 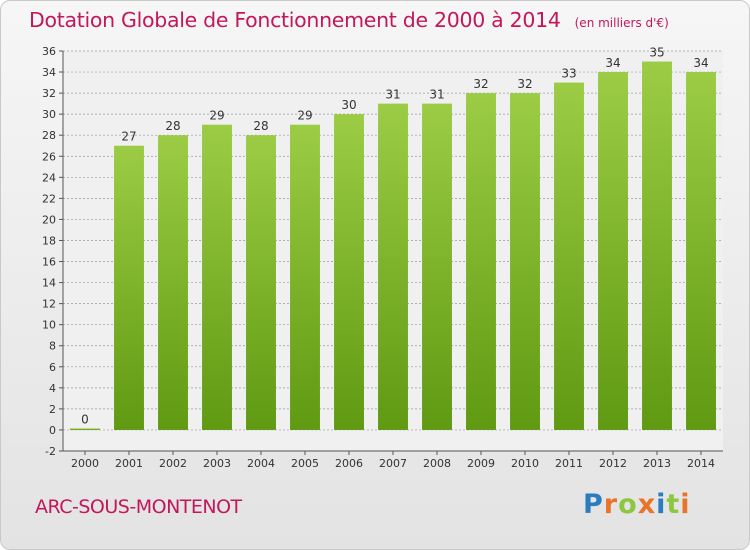 I want to click on x-tick-label: 2014, so click(x=701, y=463).